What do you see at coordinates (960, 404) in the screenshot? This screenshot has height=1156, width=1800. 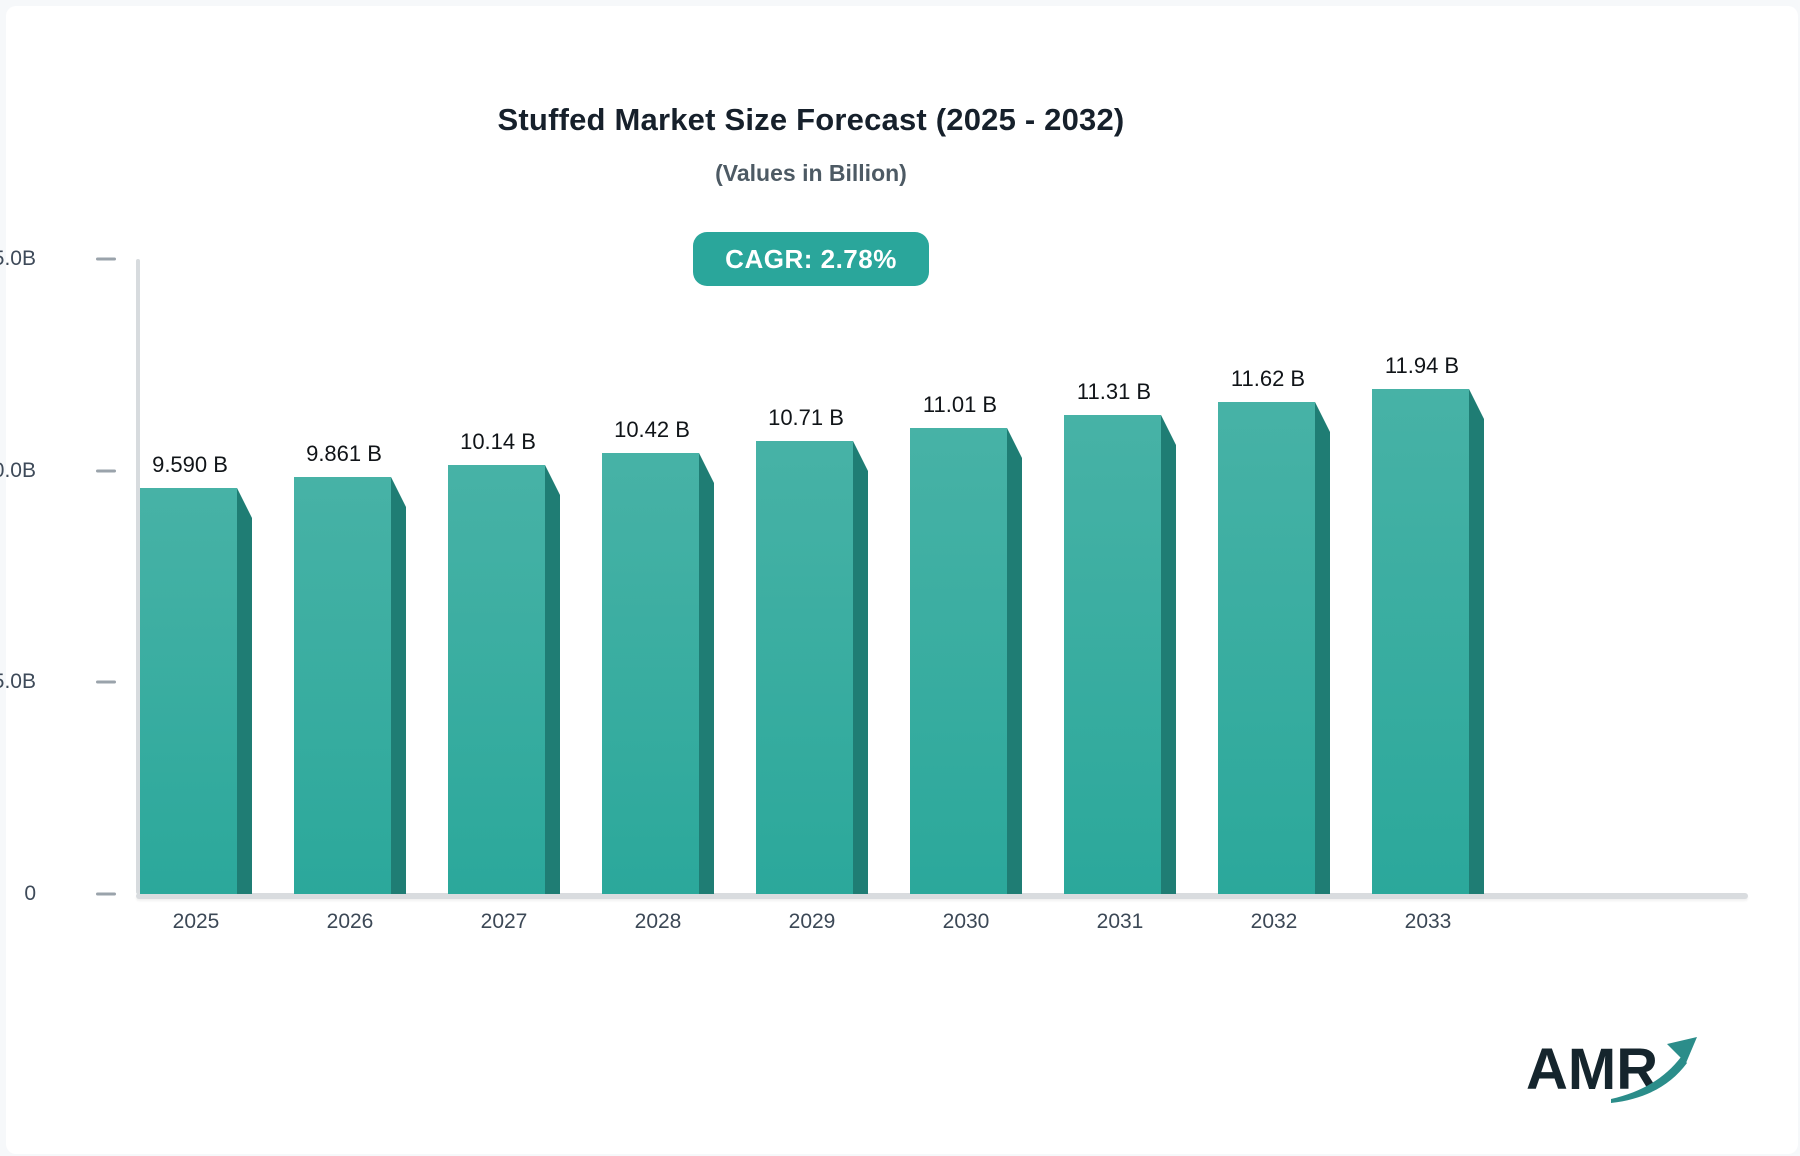 I see `bar-value-label: 11.01 B` at bounding box center [960, 404].